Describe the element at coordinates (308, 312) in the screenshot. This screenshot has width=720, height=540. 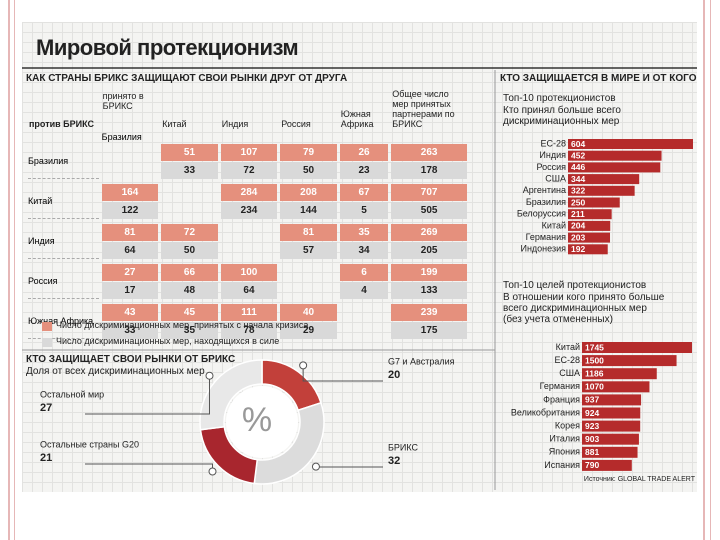
I see `cell: 40` at that location.